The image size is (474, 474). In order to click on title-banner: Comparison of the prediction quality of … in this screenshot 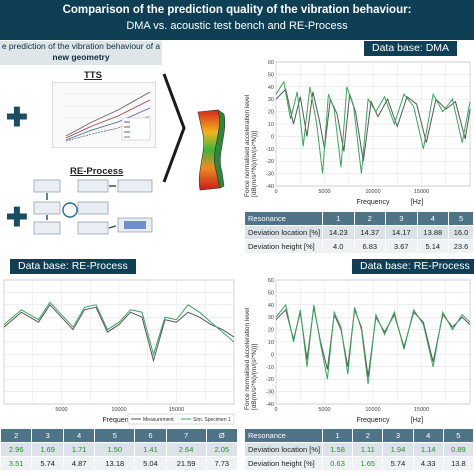, I will do `click(237, 20)`.